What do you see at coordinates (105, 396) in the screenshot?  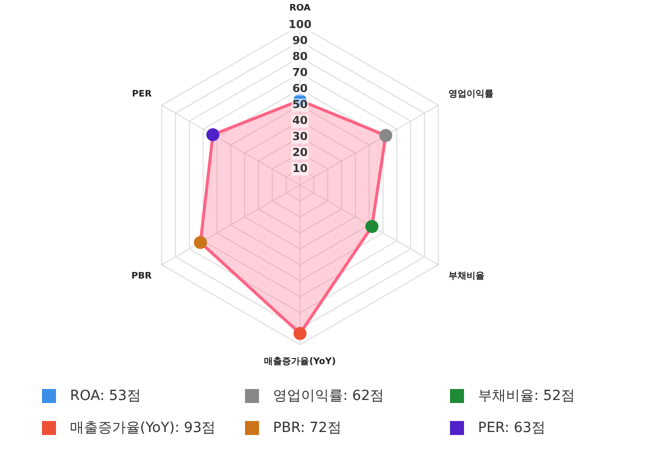 I see `text: ROA: 53점` at bounding box center [105, 396].